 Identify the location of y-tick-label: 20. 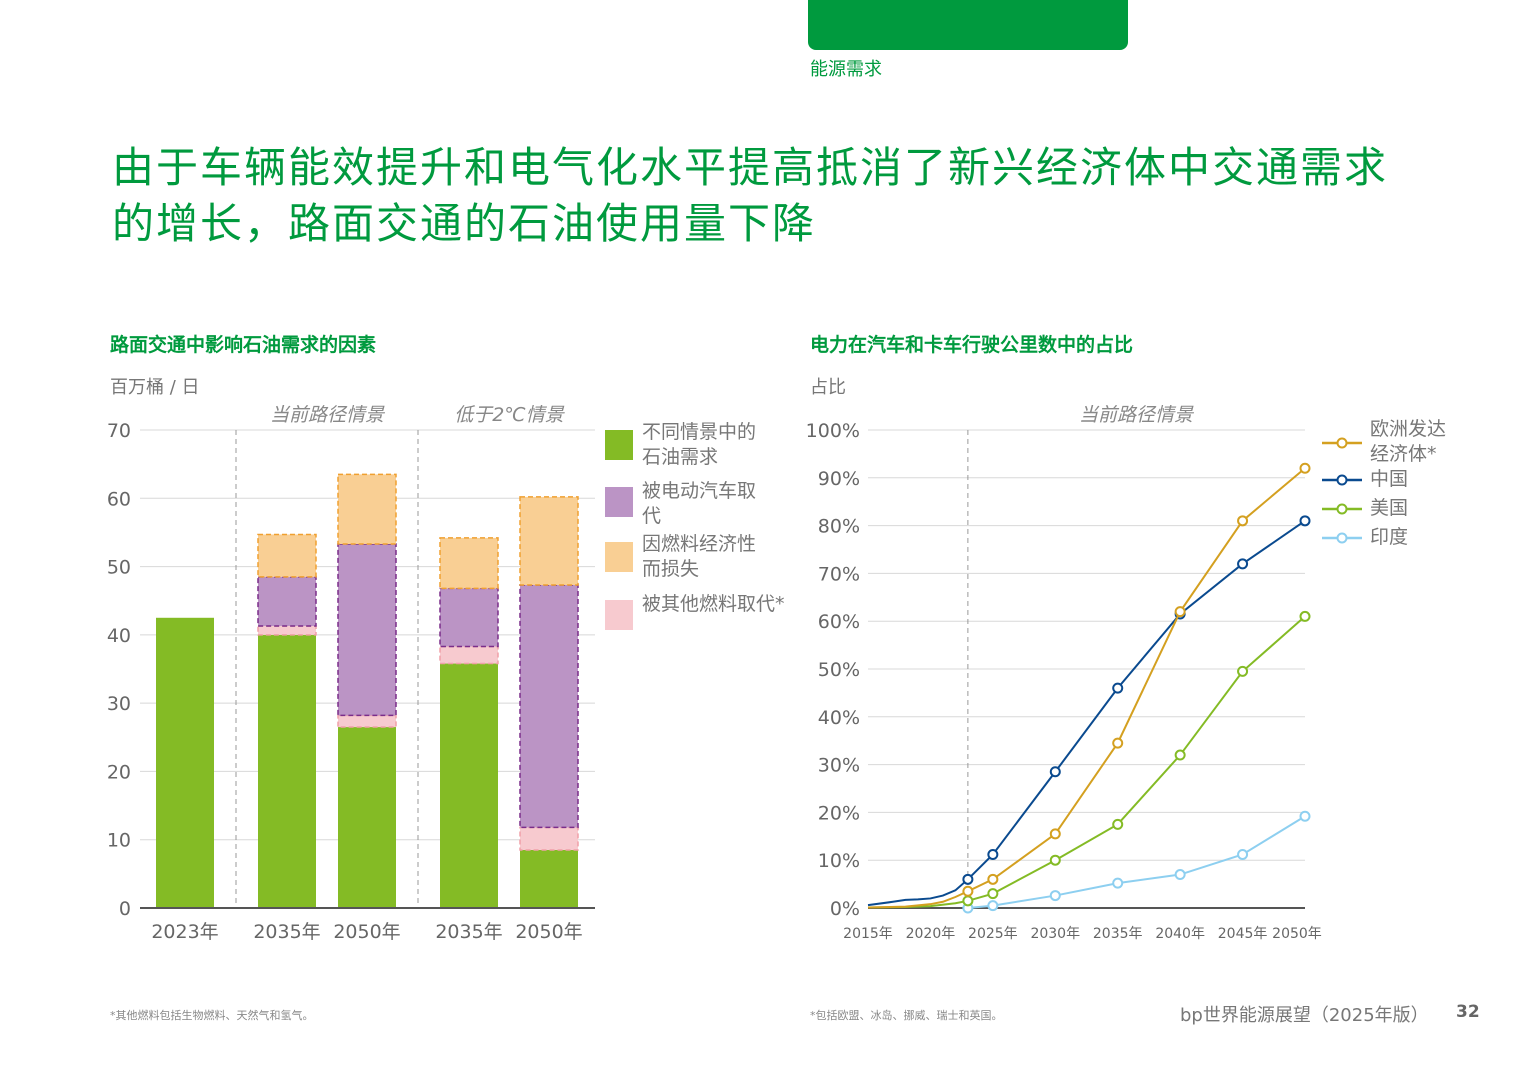
(119, 772).